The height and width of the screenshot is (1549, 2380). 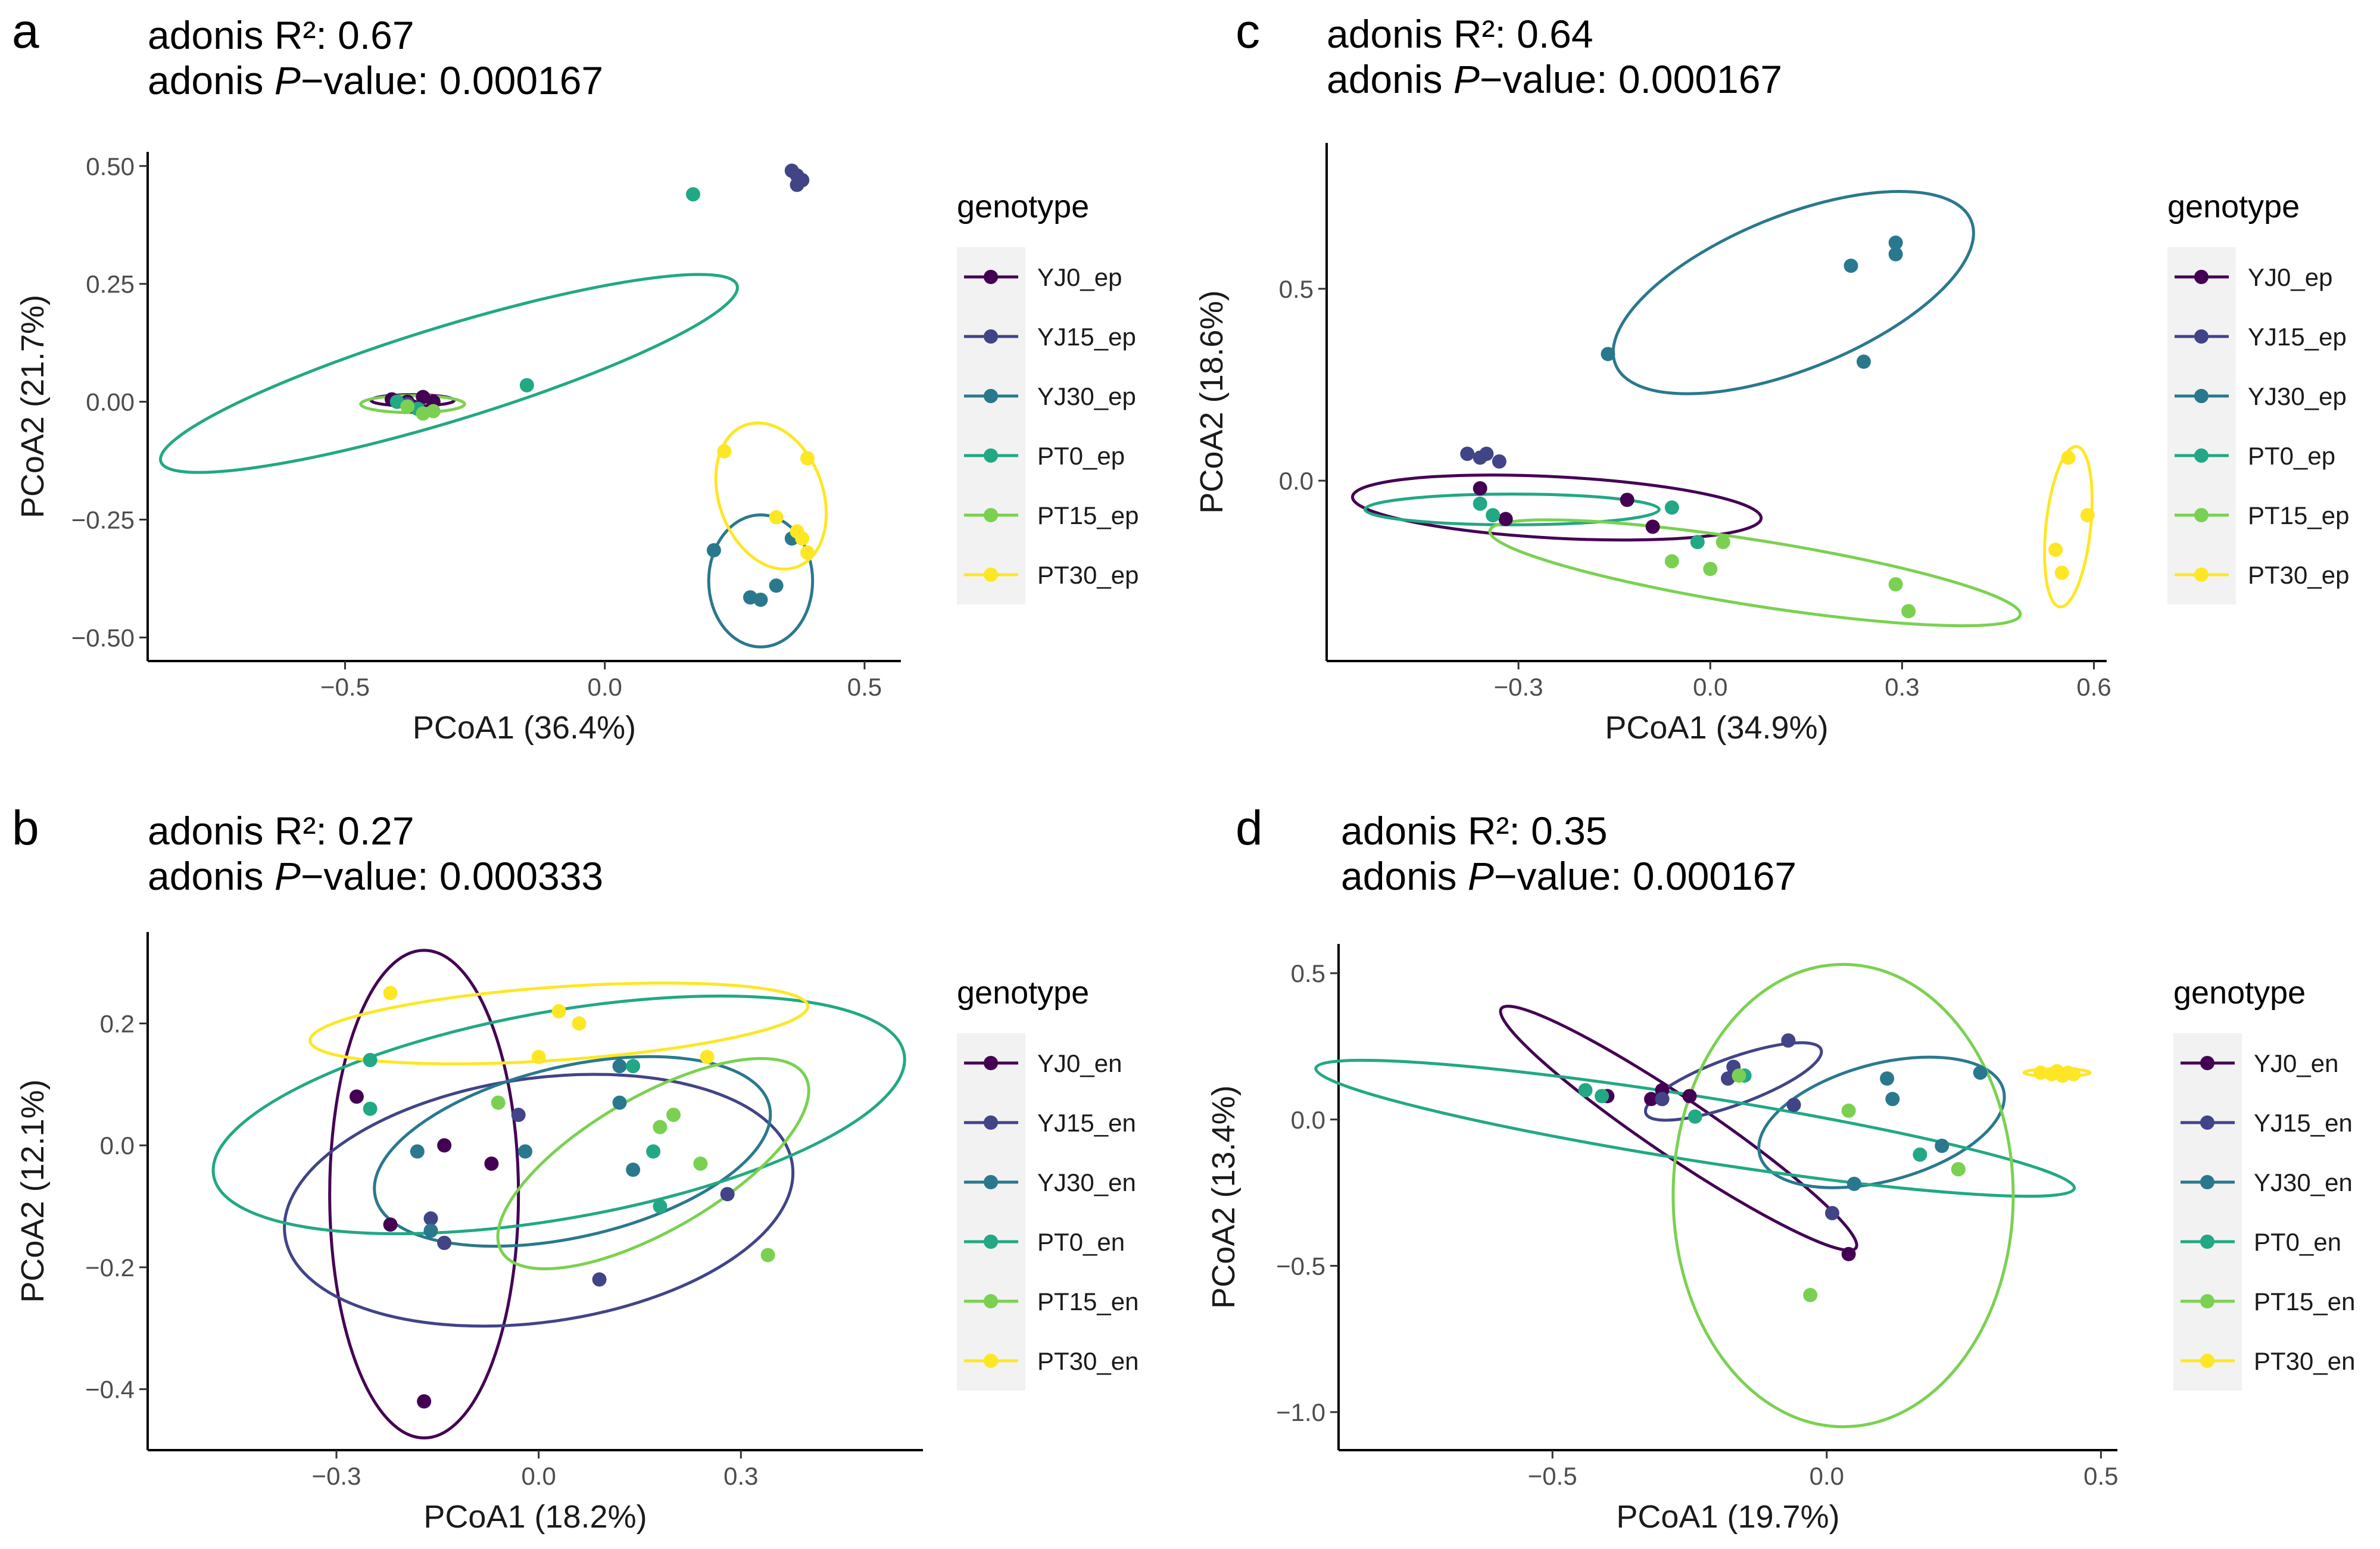 I want to click on panel-letter: a, so click(x=26, y=31).